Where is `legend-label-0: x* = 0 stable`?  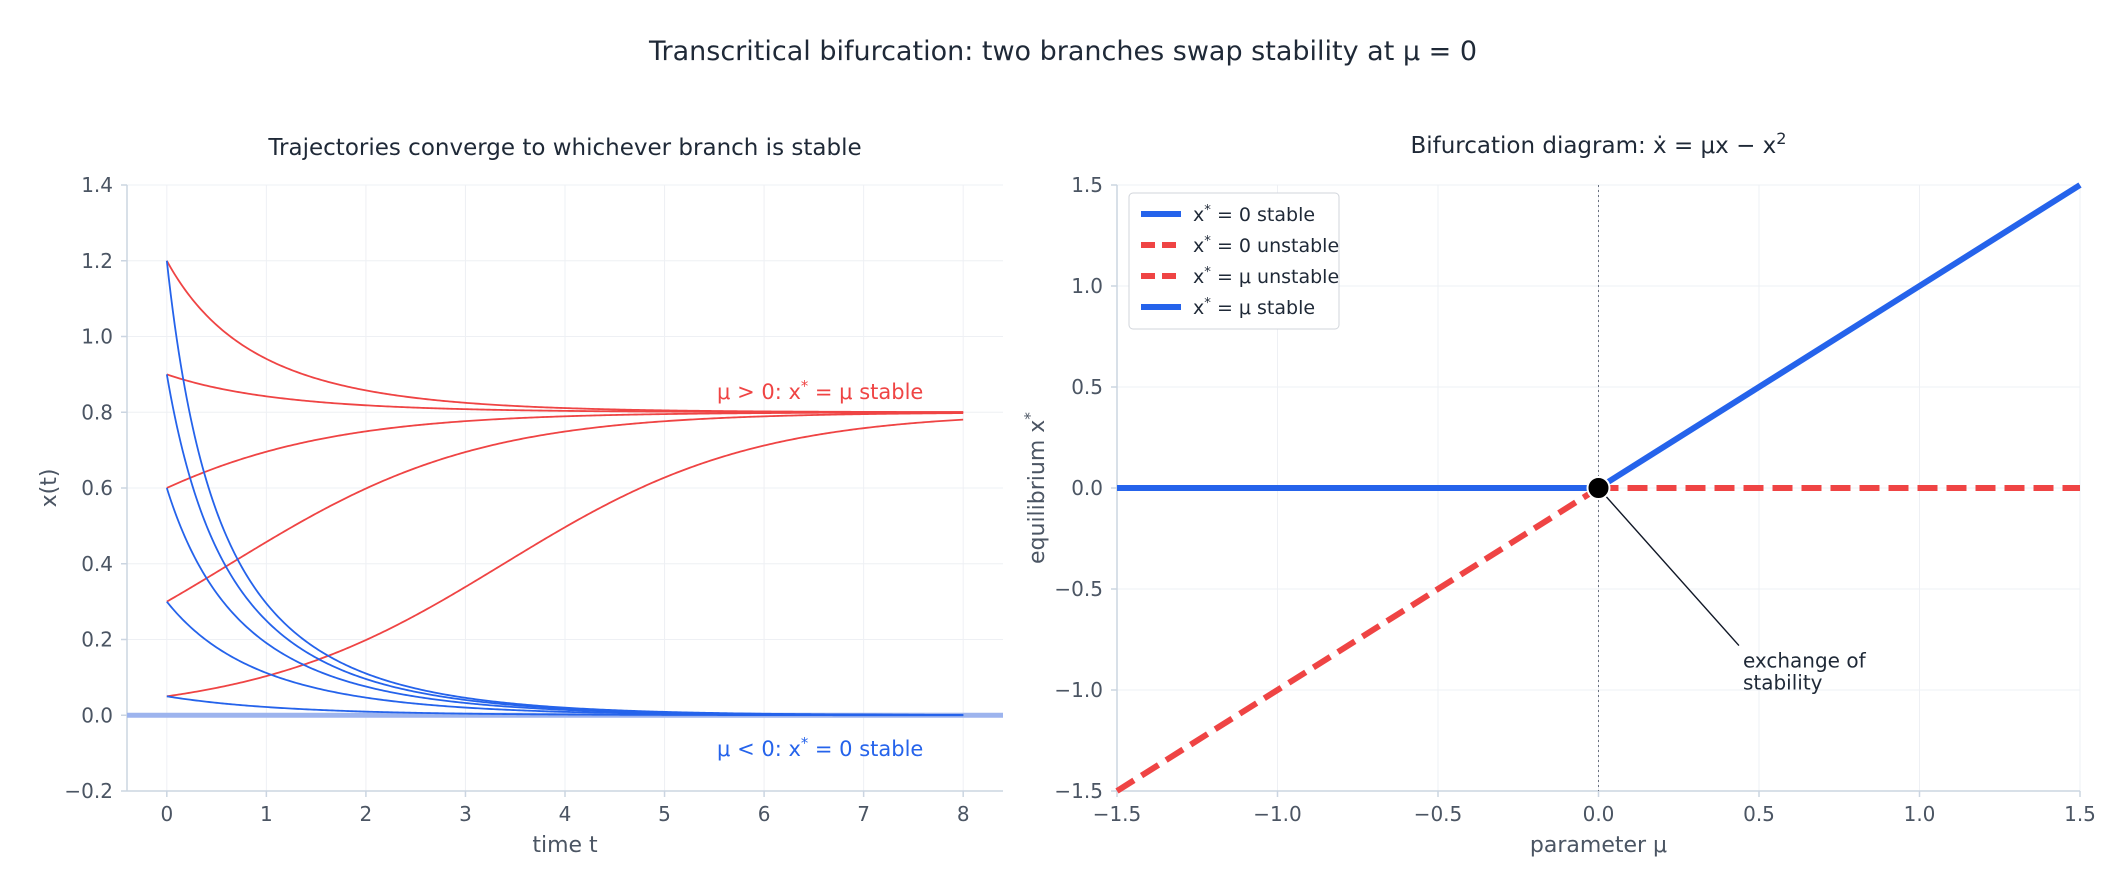 legend-label-0: x* = 0 stable is located at coordinates (1254, 215).